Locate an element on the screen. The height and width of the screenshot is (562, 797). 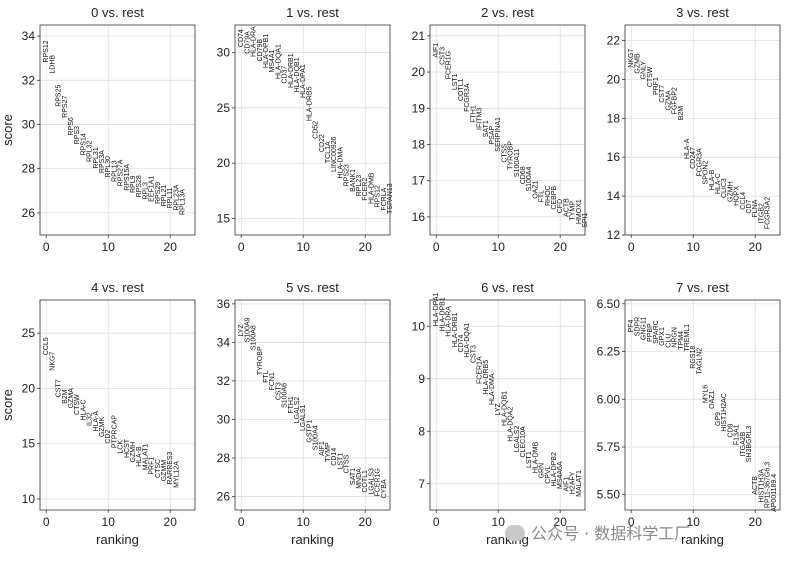
gene-label: HLA-DRB1 is located at coordinates (455, 330).